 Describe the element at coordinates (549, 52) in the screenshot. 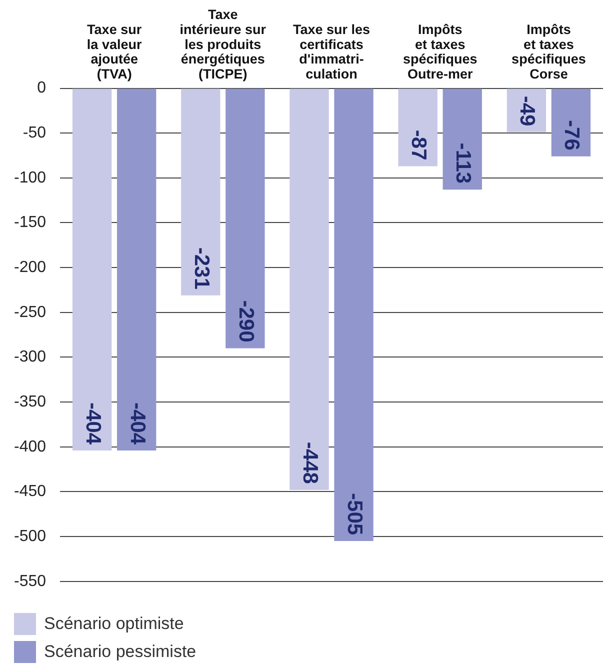

I see `x-tick-label: Impôts et taxes spécifiques Corse` at that location.